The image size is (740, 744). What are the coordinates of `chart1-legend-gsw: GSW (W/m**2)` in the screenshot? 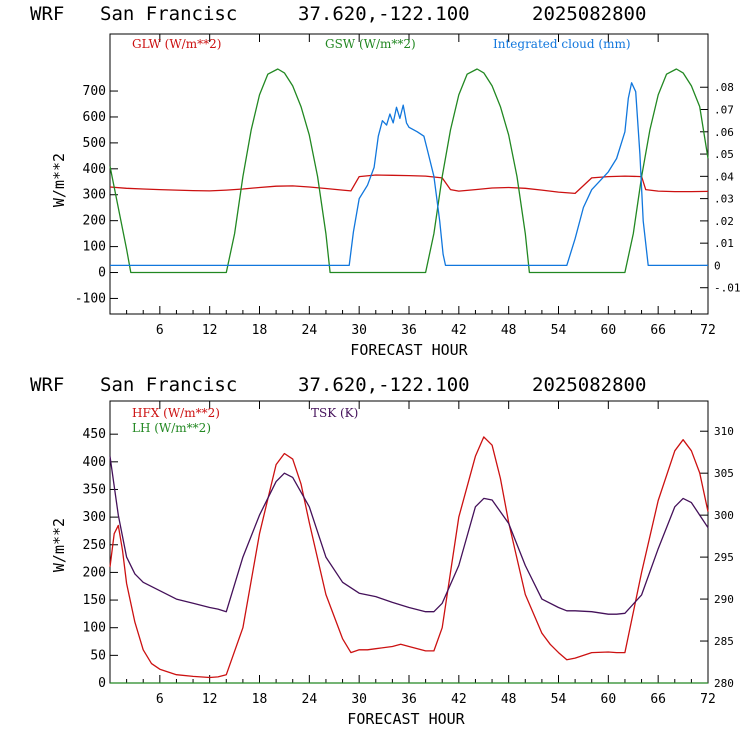 It's located at (370, 44).